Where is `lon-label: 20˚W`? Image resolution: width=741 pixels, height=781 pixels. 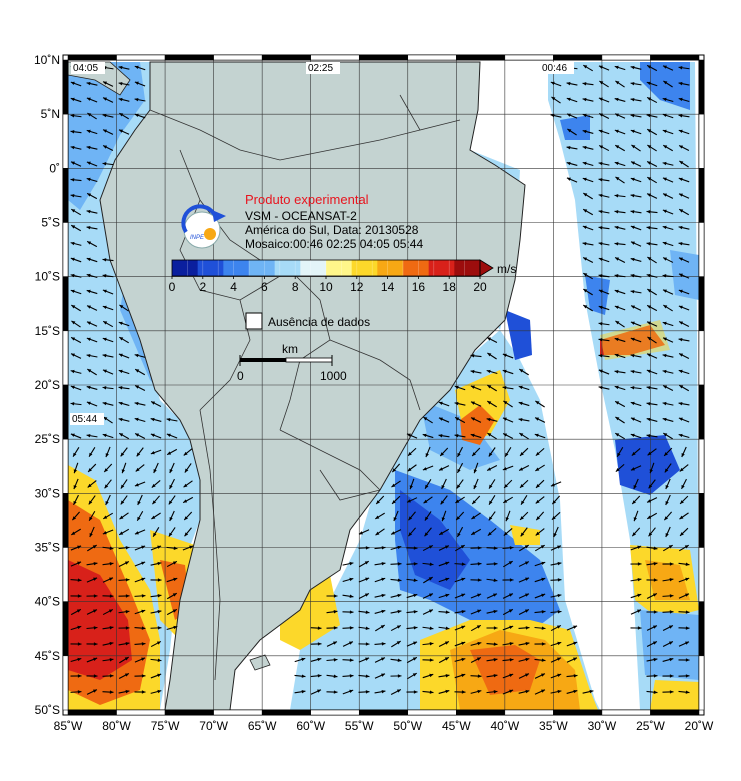 lon-label: 20˚W is located at coordinates (699, 726).